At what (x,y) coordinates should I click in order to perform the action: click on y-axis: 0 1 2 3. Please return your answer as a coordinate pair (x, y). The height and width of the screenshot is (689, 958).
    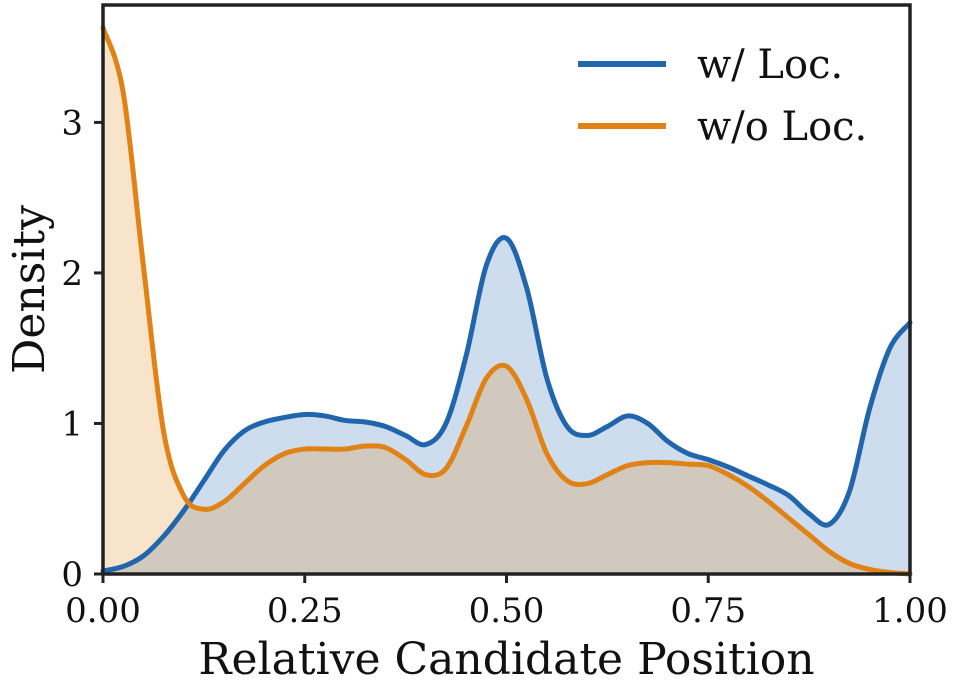
    Looking at the image, I should click on (82, 349).